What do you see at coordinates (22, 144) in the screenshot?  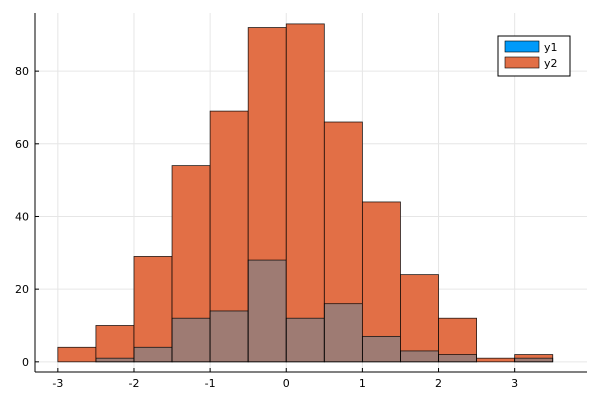 I see `y-tick-label: 60` at bounding box center [22, 144].